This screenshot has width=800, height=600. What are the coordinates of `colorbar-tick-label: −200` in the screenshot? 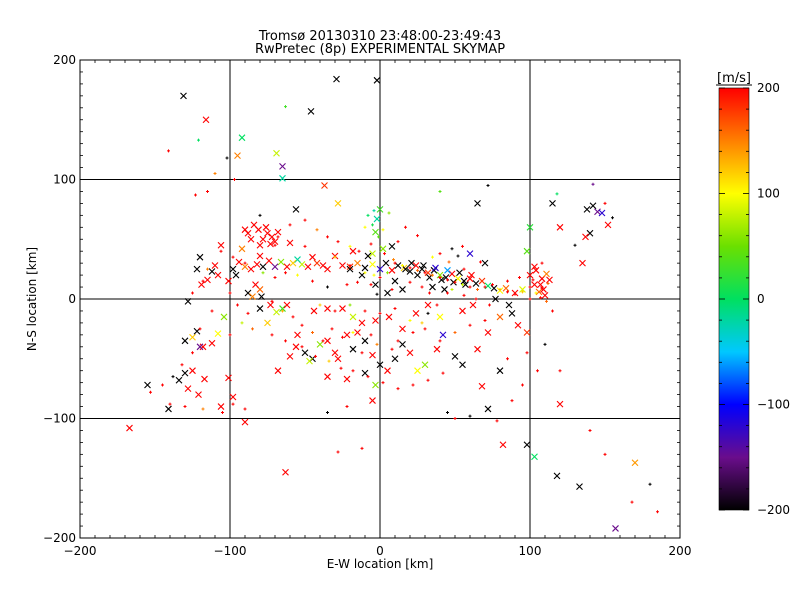 It's located at (773, 510).